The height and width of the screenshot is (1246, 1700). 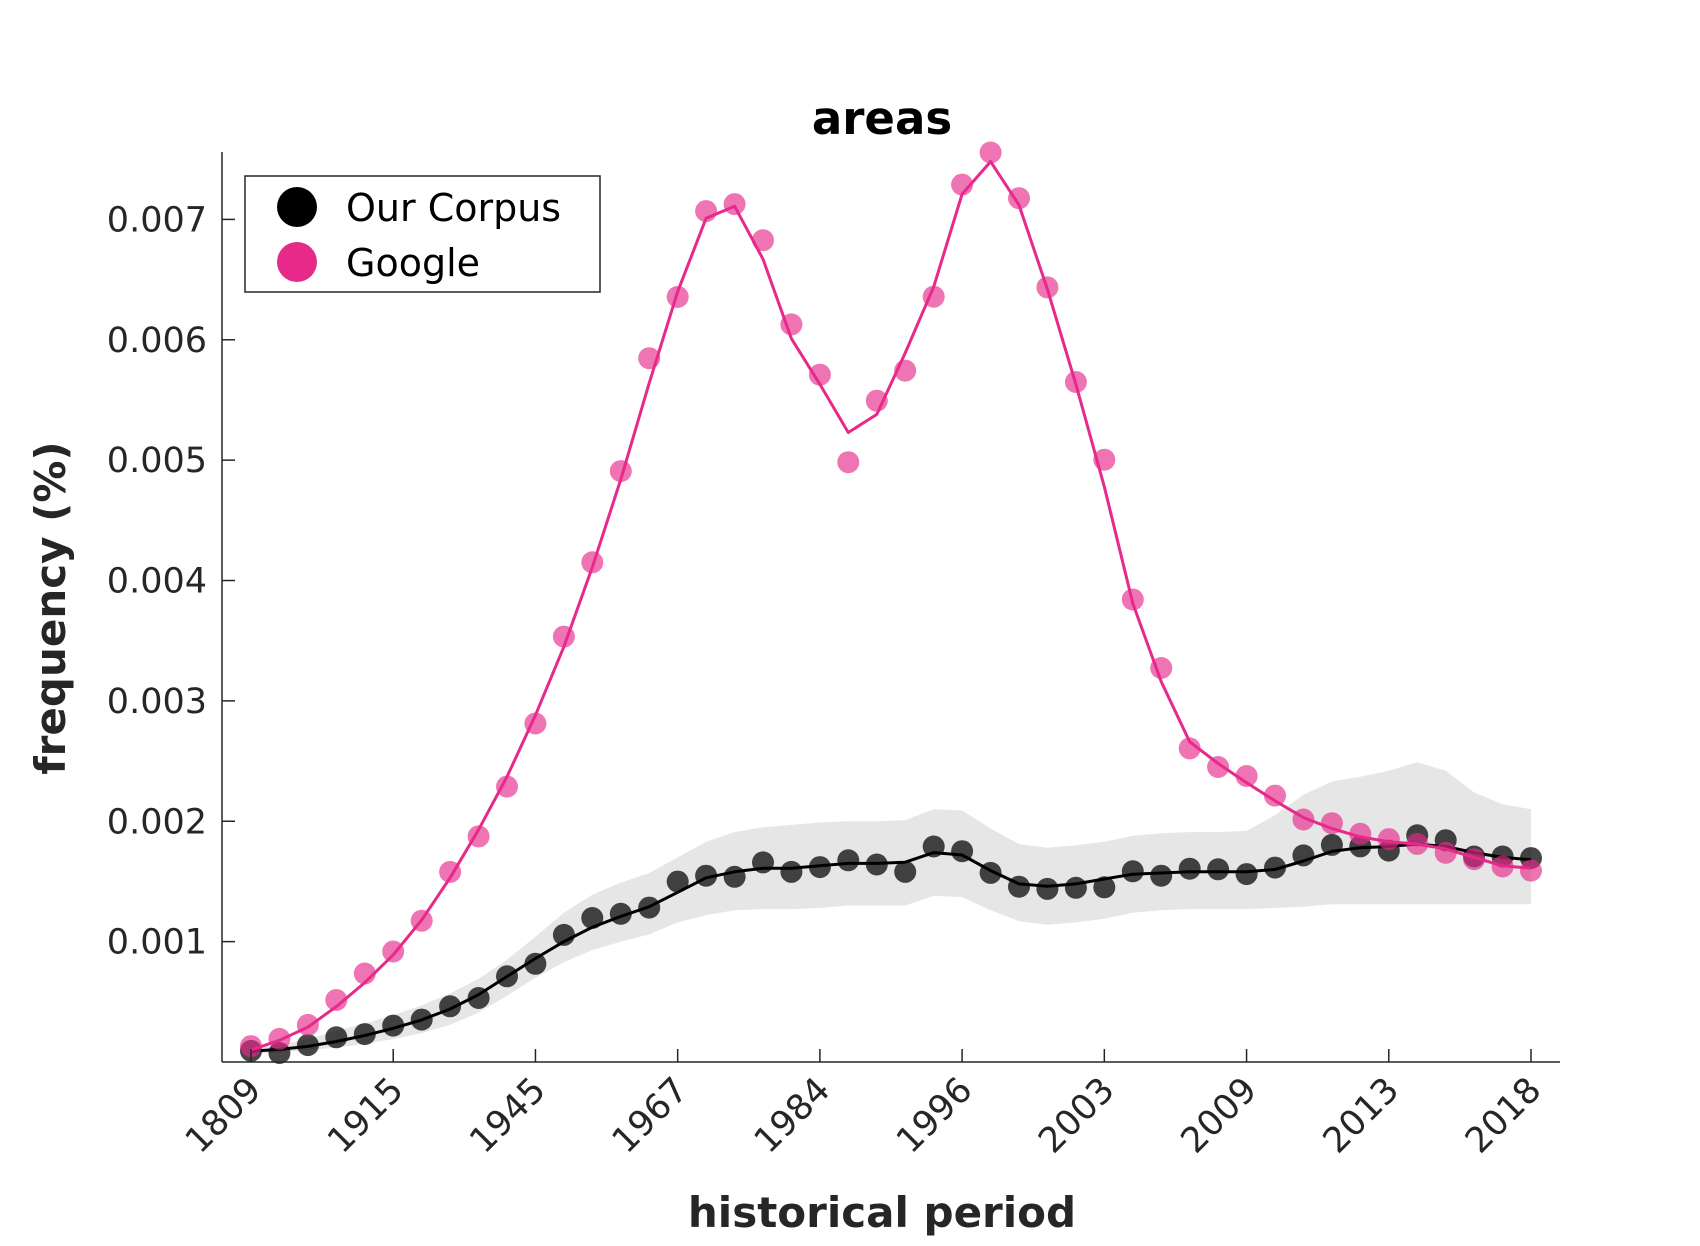 I want to click on y-tick-label: 0.003, so click(x=157, y=702).